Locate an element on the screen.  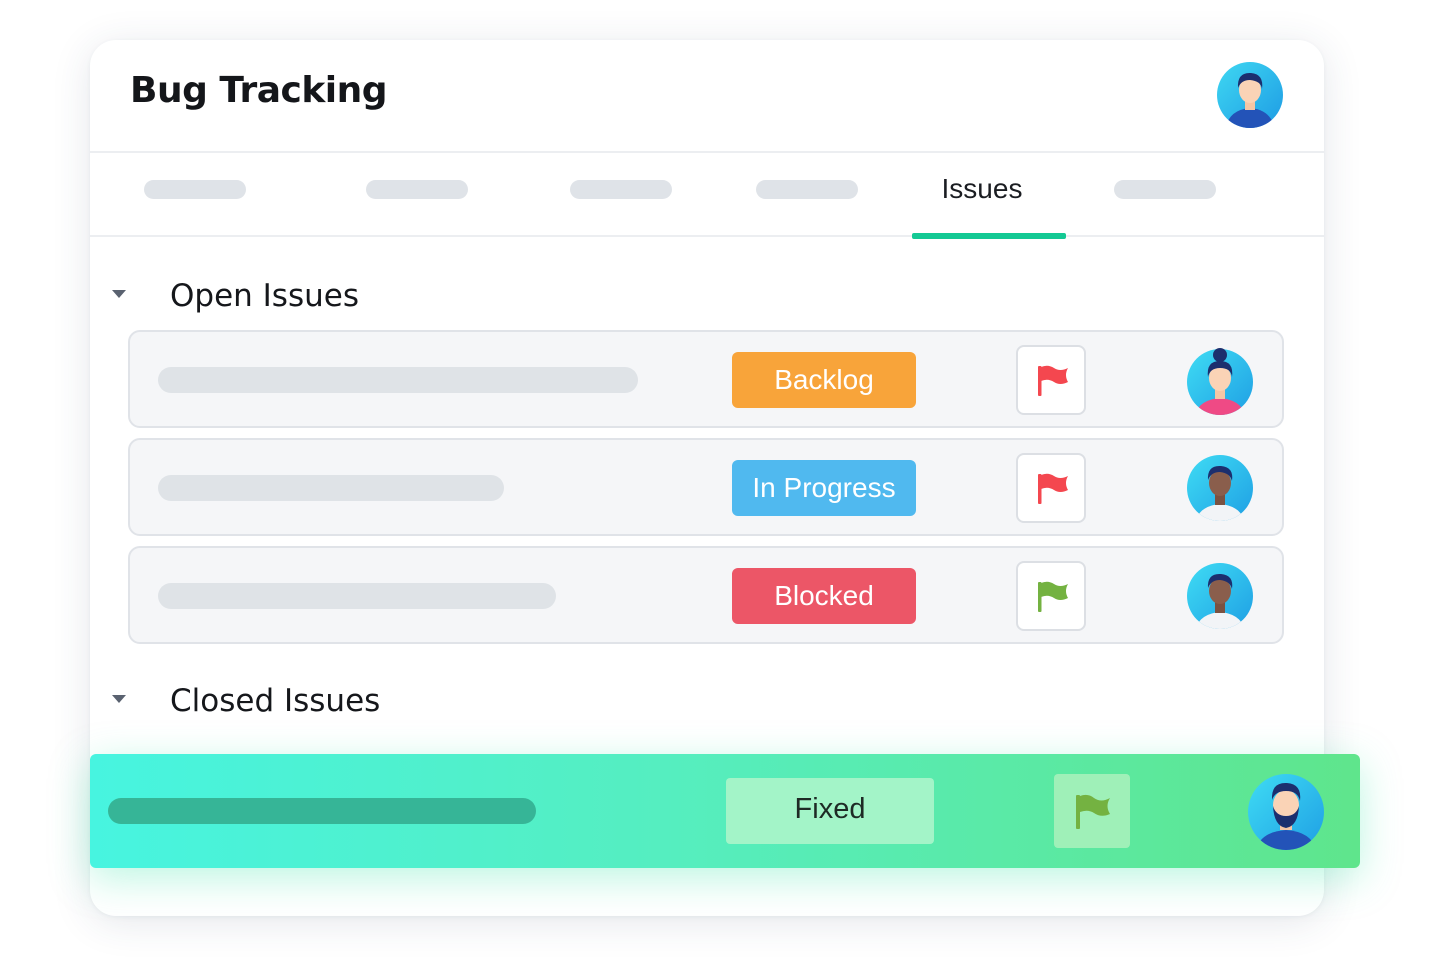
status-badge: Blocked is located at coordinates (824, 596).